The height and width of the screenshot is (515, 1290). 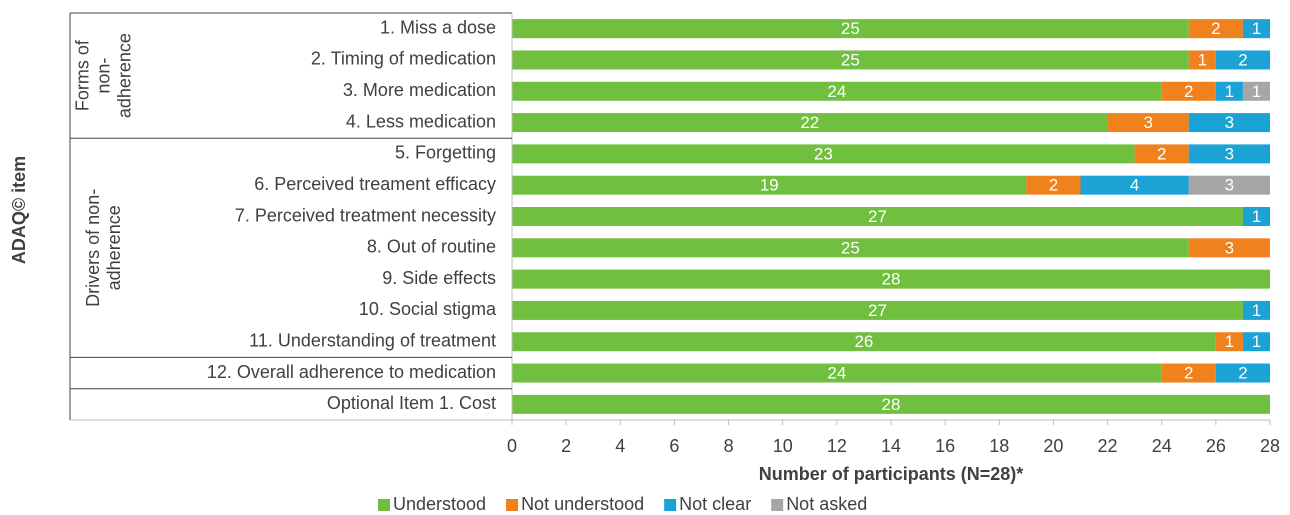 I want to click on group-label: non-, so click(x=104, y=76).